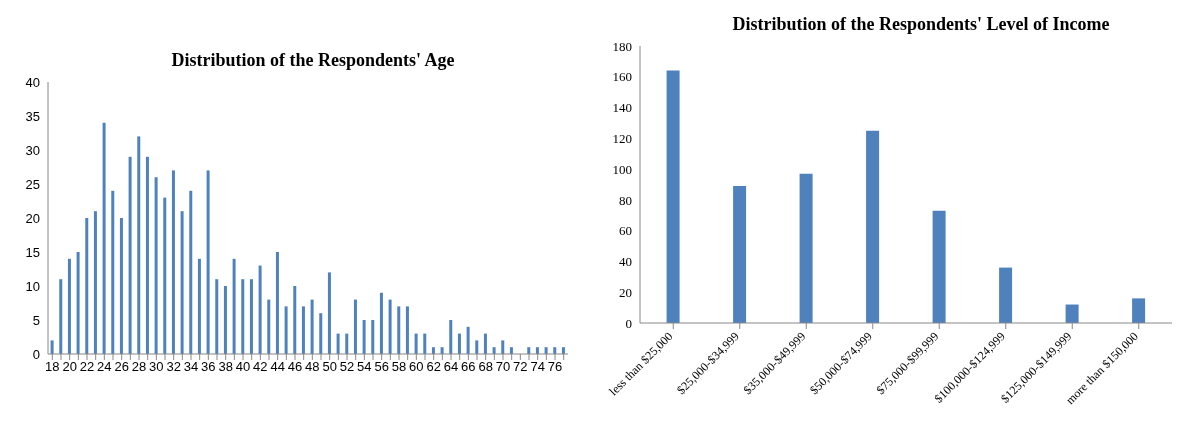 Image resolution: width=1190 pixels, height=439 pixels. I want to click on y-tick-label: 140, so click(622, 108).